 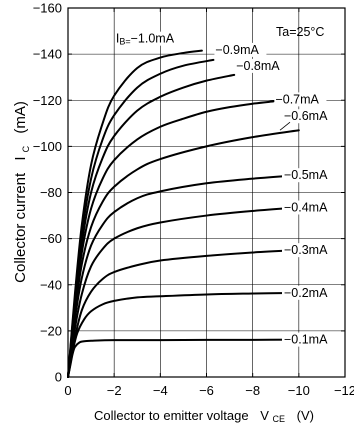 I want to click on series-label: −0.9mA, so click(x=237, y=50).